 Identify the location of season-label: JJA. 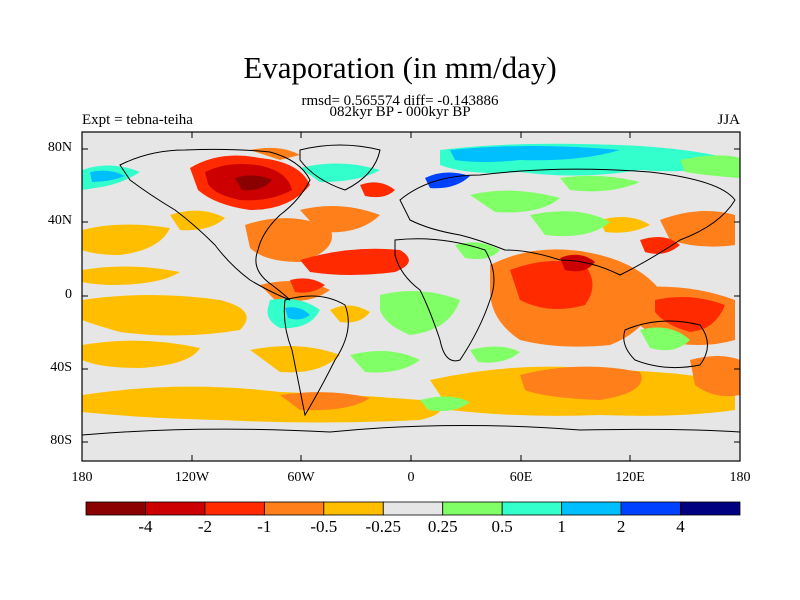
(728, 120).